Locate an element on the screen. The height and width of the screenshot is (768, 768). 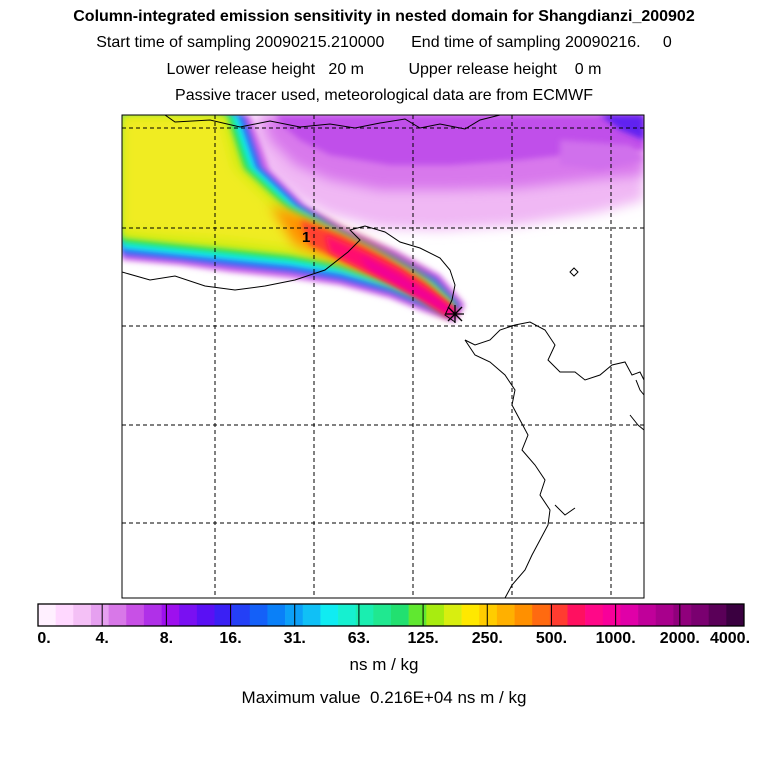
colorbar-tick-label: 16. is located at coordinates (230, 638).